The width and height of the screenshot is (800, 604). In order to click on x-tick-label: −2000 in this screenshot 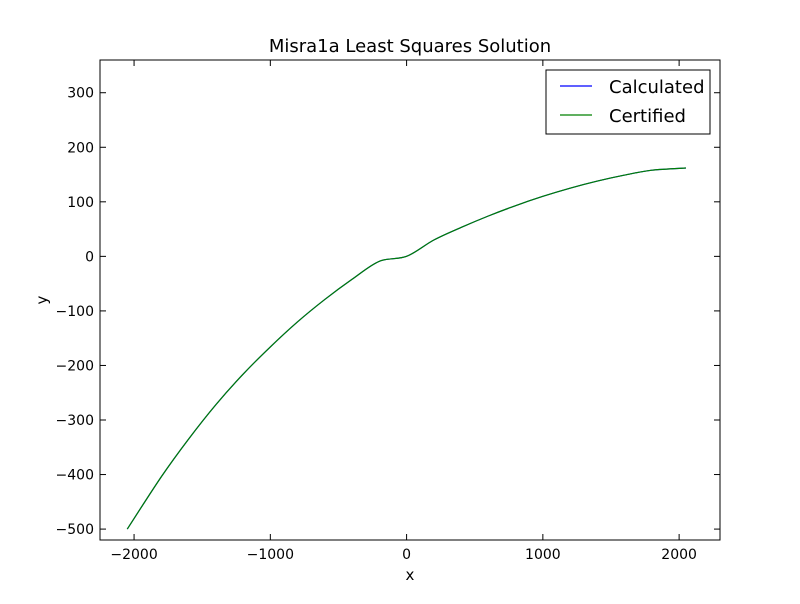, I will do `click(133, 555)`.